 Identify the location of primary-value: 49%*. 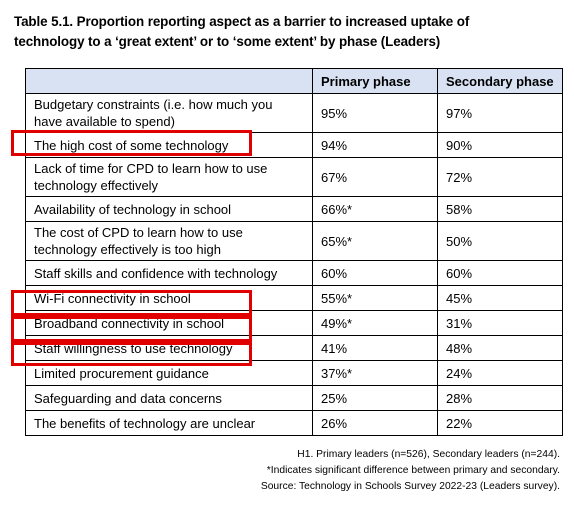
(375, 323).